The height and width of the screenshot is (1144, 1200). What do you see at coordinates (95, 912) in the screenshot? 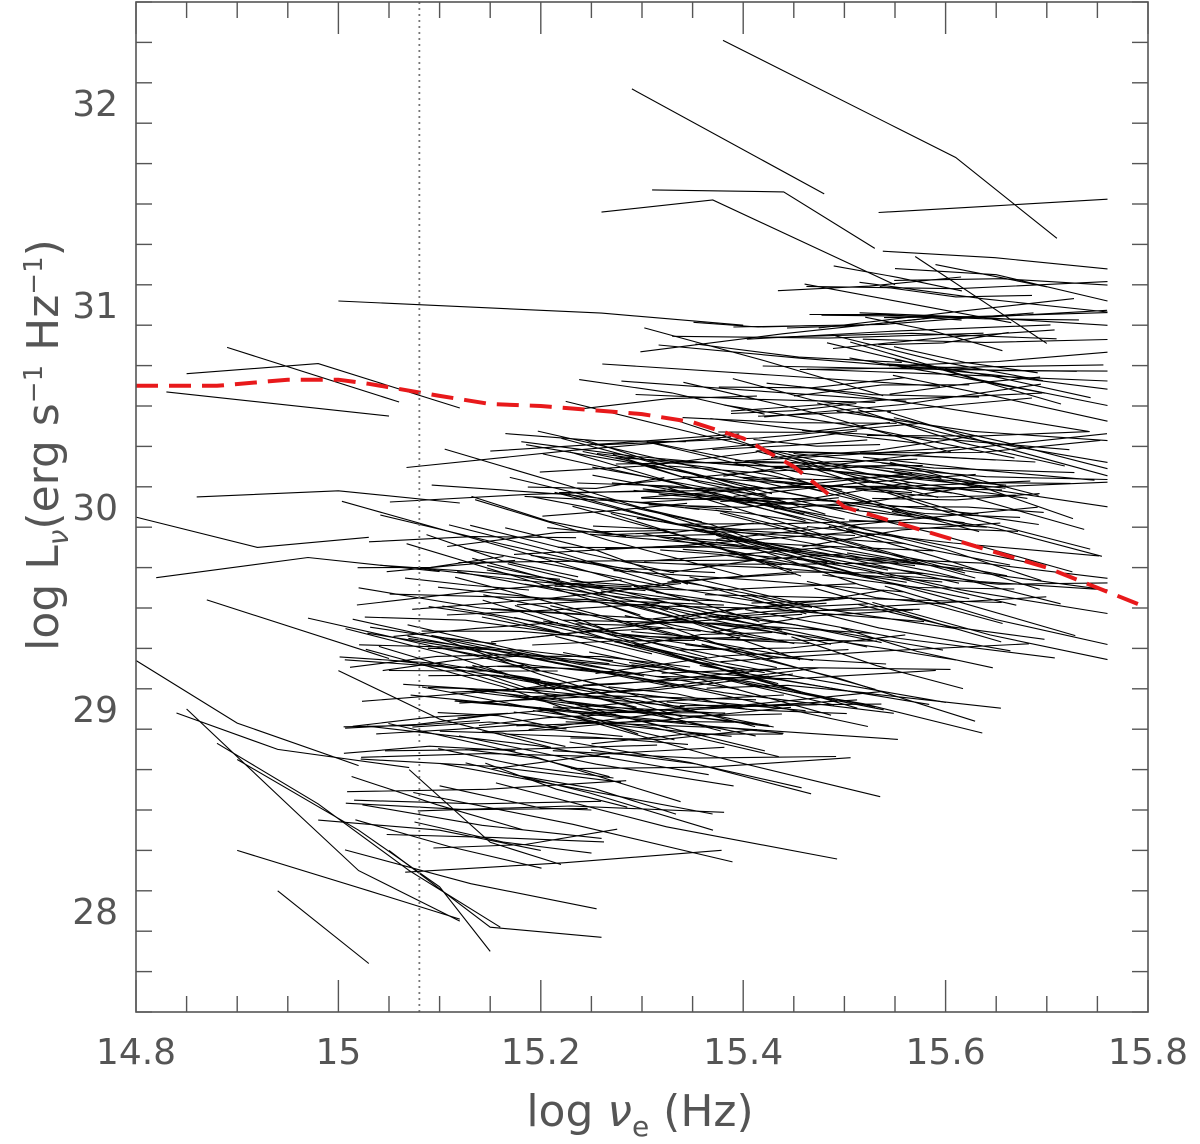
I see `y-tick-label: 28` at bounding box center [95, 912].